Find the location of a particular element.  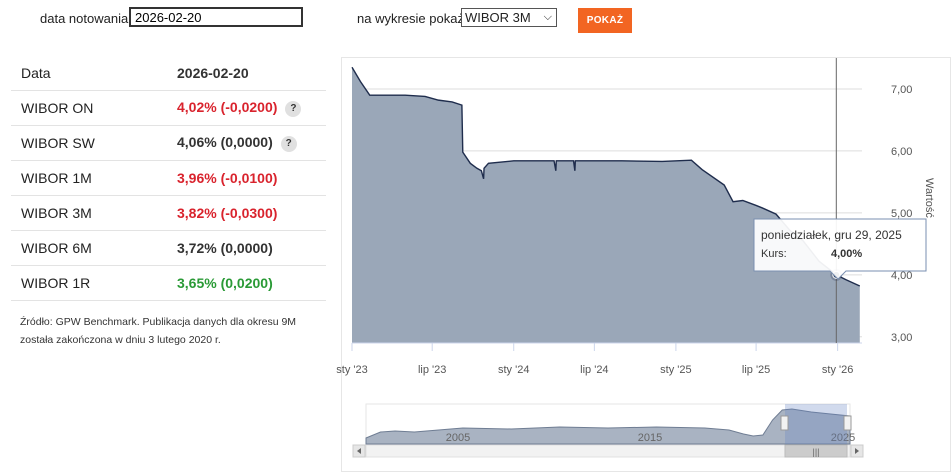

table-row: WIBOR 1M 3,96% (-0,0100) is located at coordinates (168, 178).